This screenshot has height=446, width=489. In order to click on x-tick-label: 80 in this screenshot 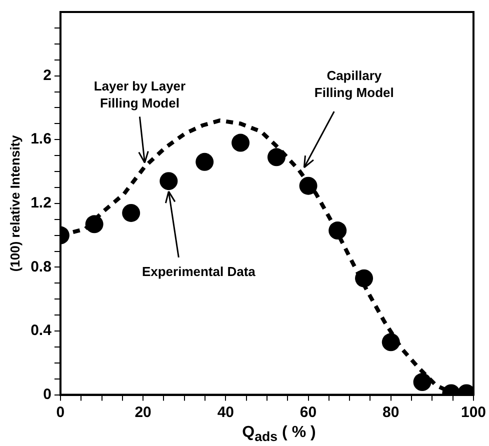, I will do `click(391, 412)`.